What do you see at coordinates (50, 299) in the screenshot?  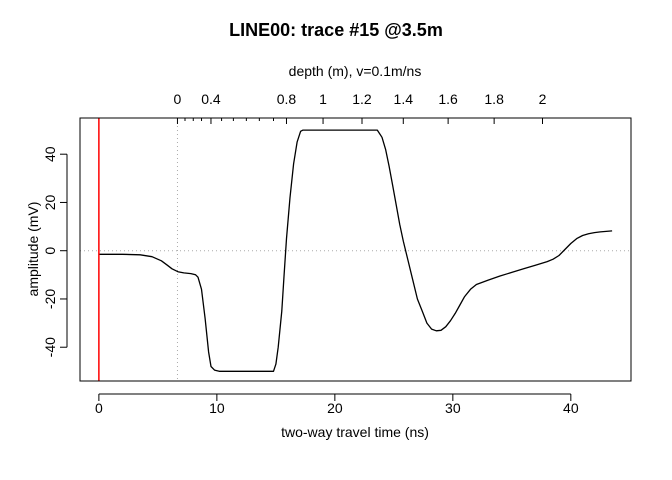 I see `y-tick-label--20: -20` at bounding box center [50, 299].